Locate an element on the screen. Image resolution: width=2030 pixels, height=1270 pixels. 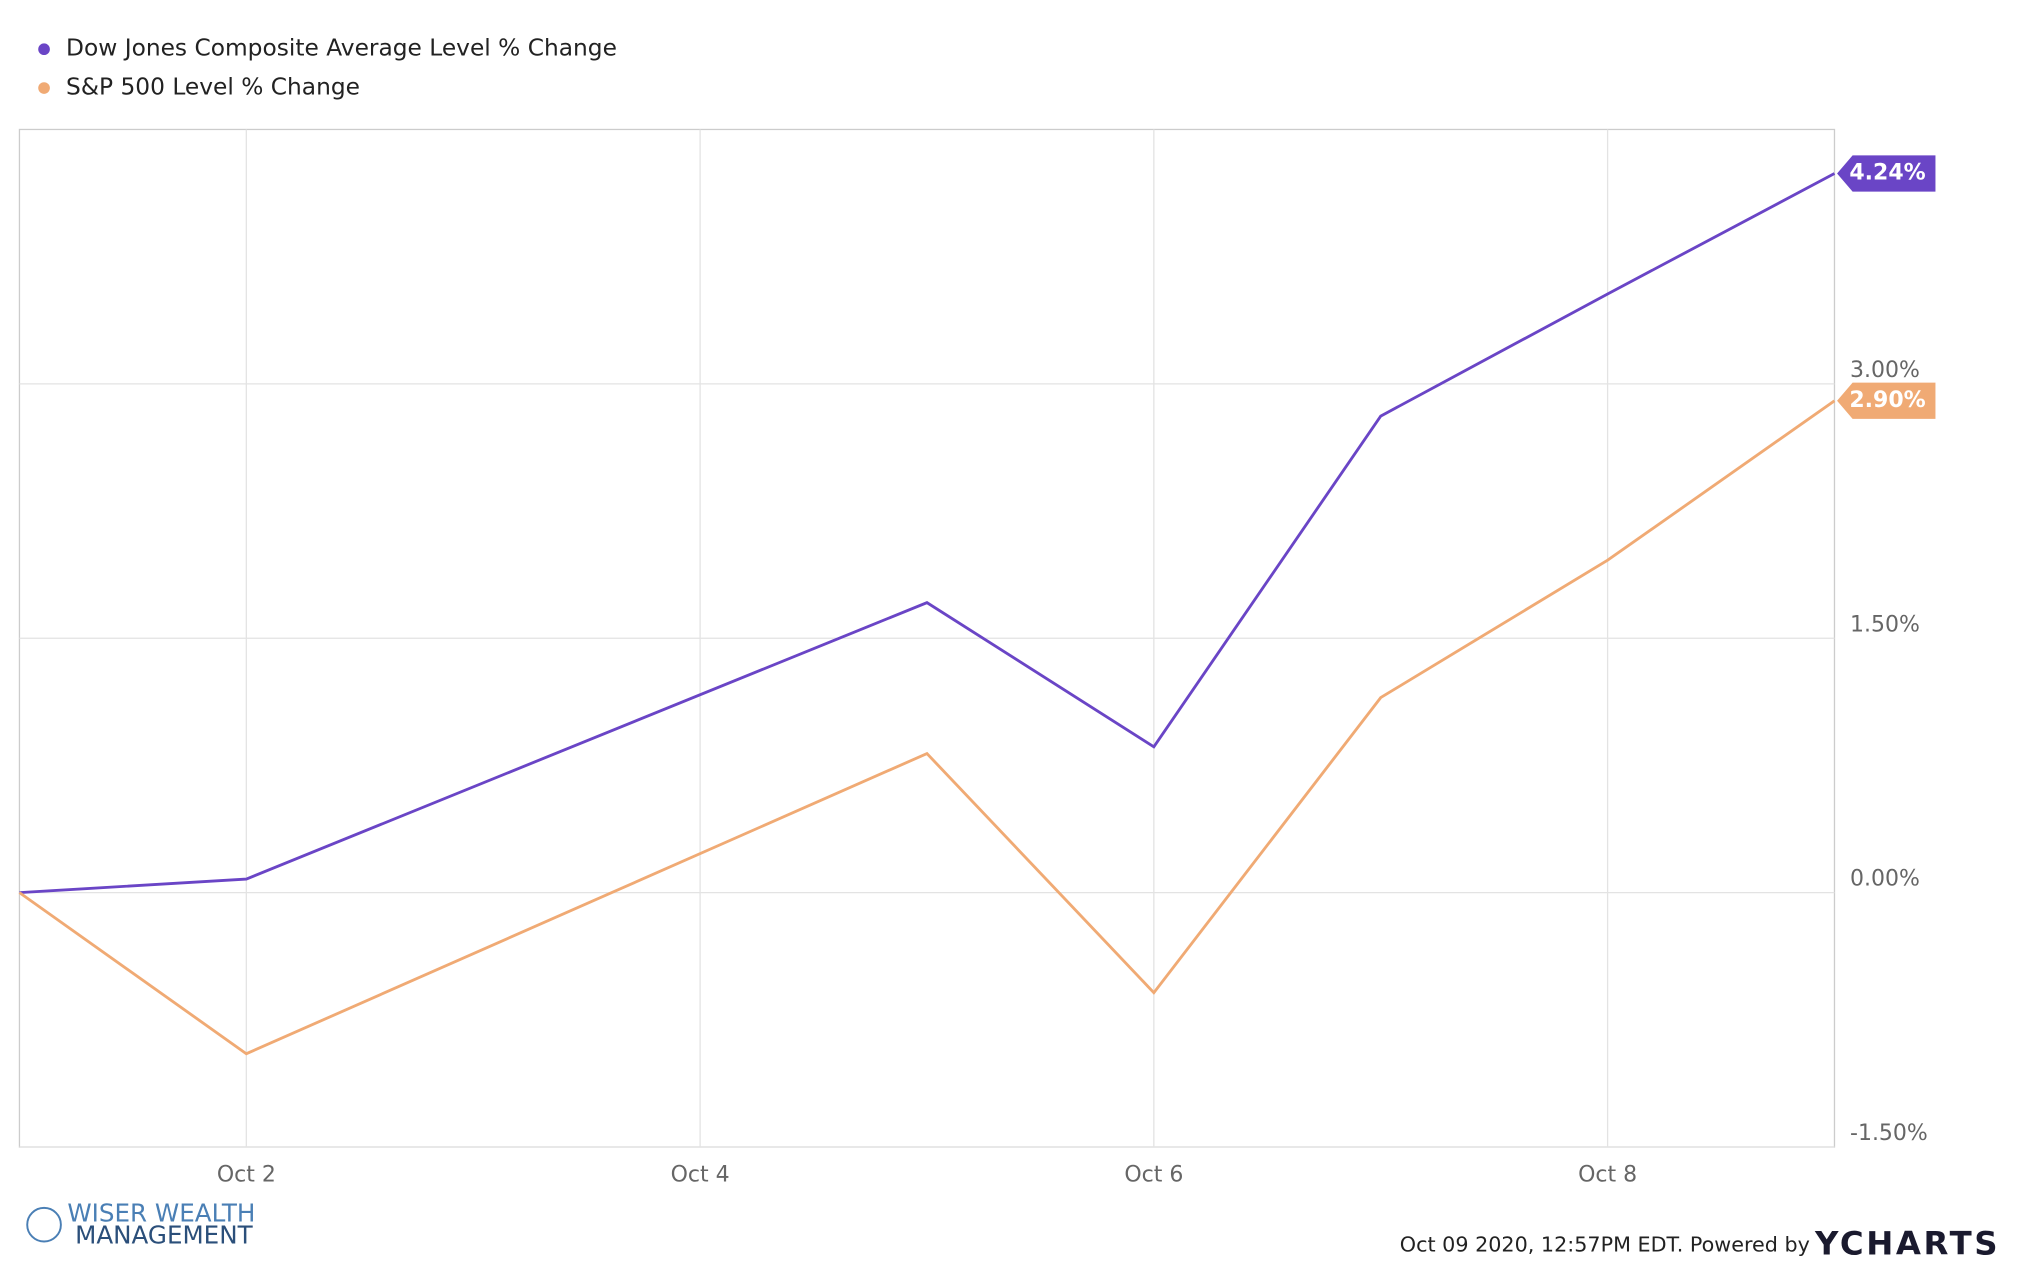
timestamp: Oct 09 2020, 12:57PM EDT. Powered by is located at coordinates (1605, 1244).